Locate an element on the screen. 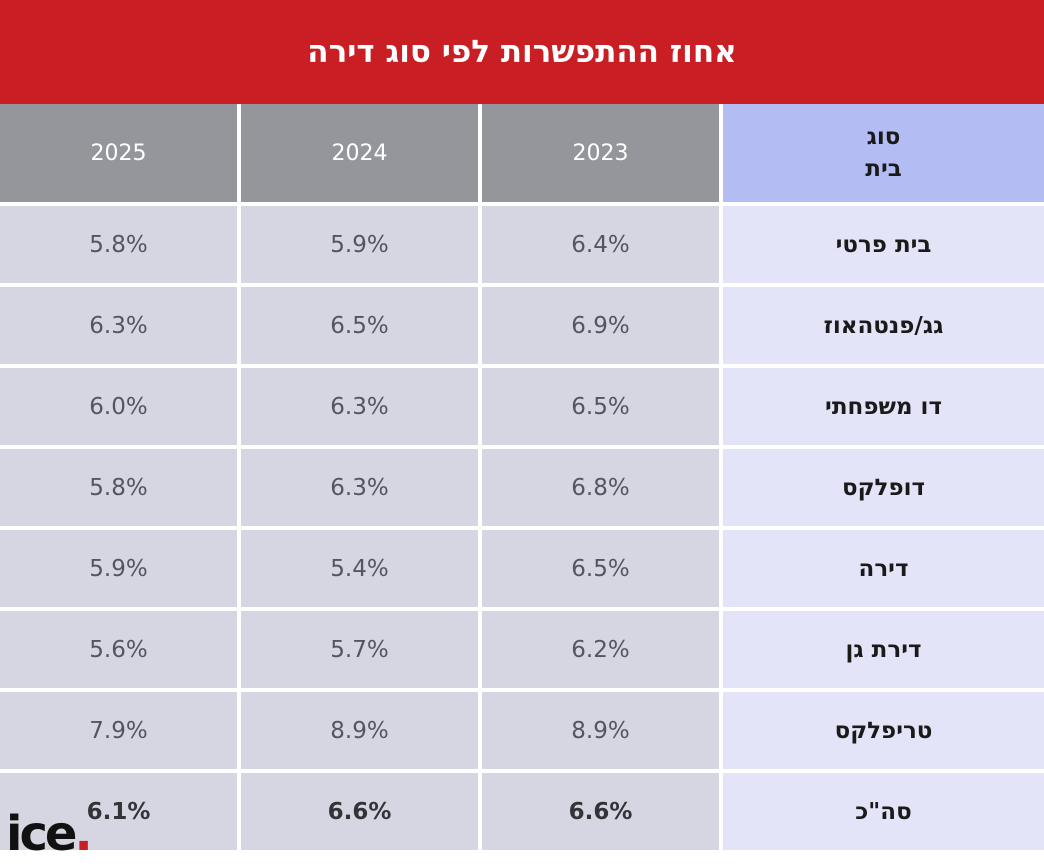  table-cell-value-2023: 6.2% is located at coordinates (600, 649).